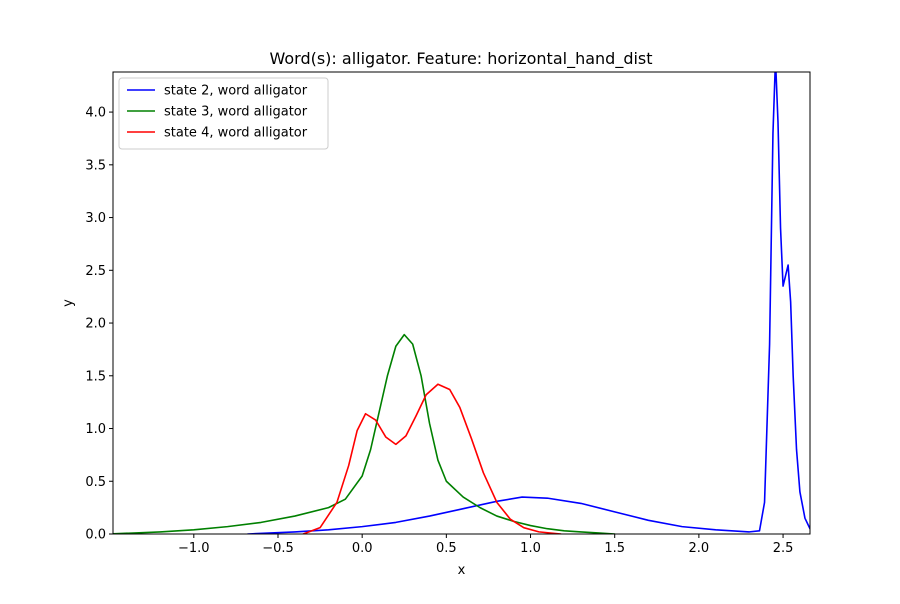 This screenshot has width=900, height=604. What do you see at coordinates (194, 548) in the screenshot?
I see `x-tick-label: −1.0` at bounding box center [194, 548].